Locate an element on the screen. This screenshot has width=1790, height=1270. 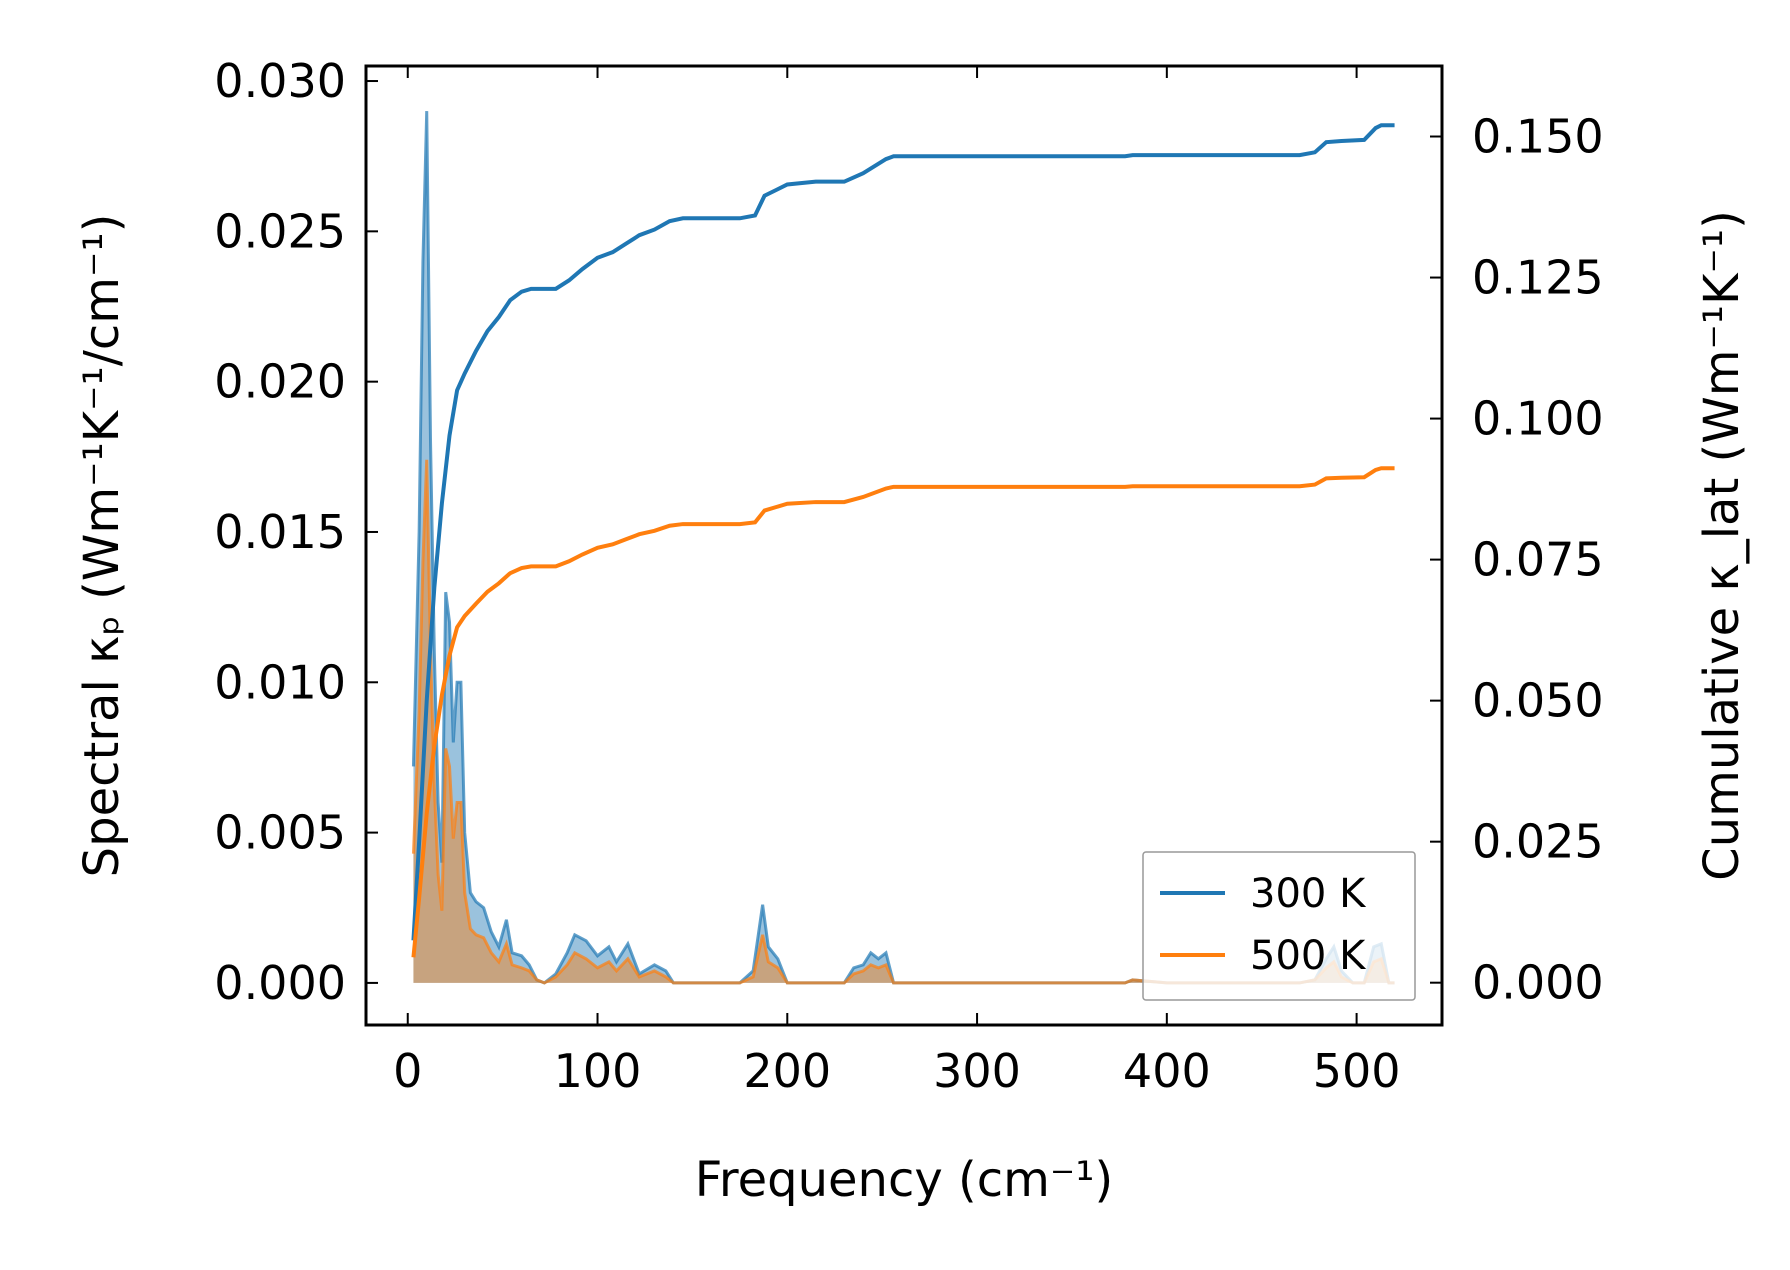
right-y-axis-ticks: 0.000 0.025 0.050 0.075 0.100 0.125 0.150 is located at coordinates (1517, 560).